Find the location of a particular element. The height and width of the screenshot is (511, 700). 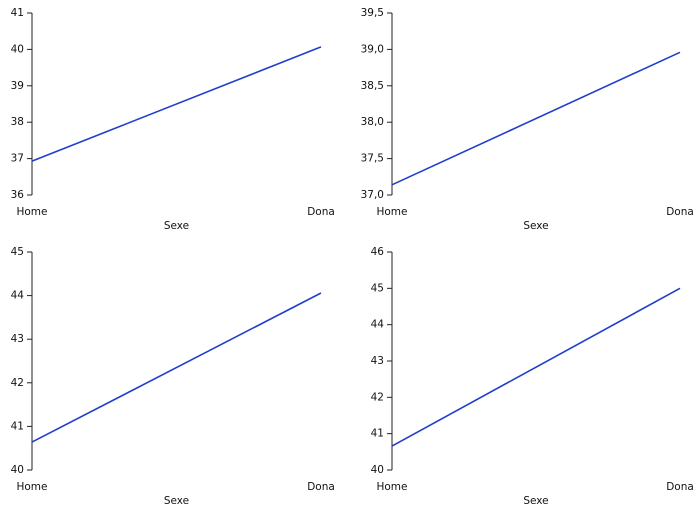

y-tick-label: 46 is located at coordinates (378, 252).